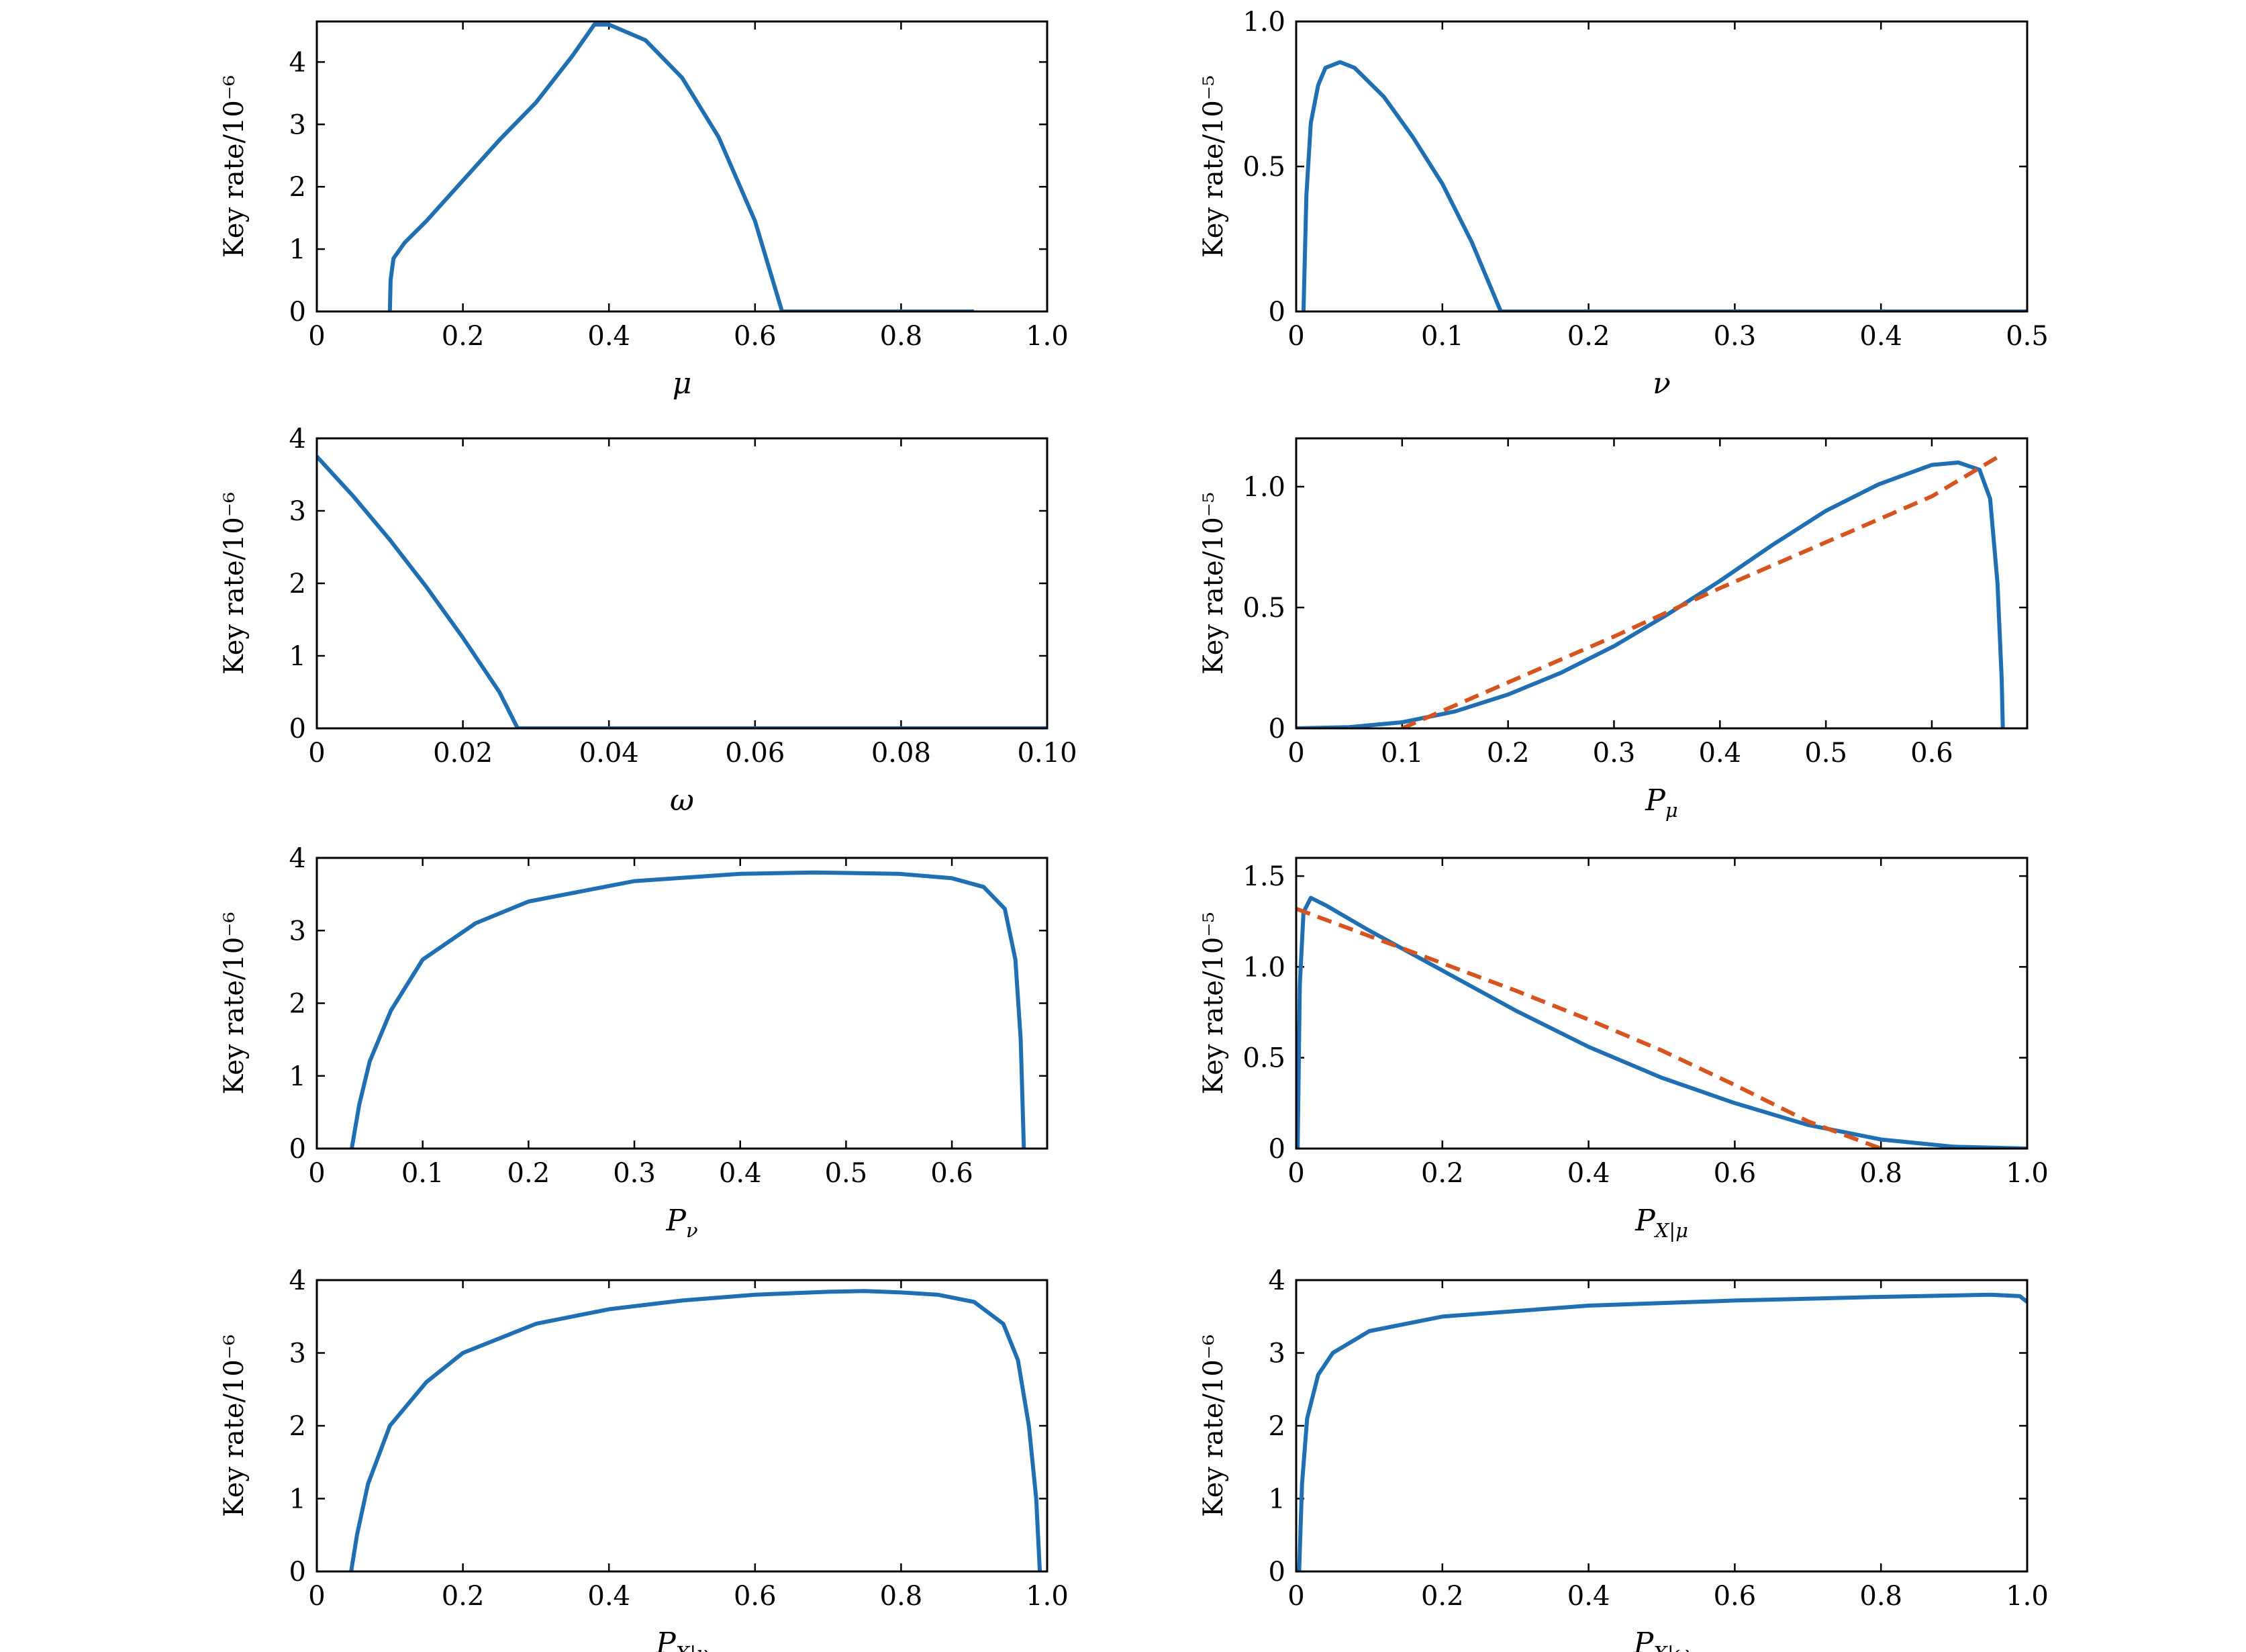 This screenshot has height=1652, width=2246. I want to click on chart-panel-2: 0 0.1 0.2 0.3 0.4 0.5 0 0.5 1.0 ν Key rate/10⁻⁵, so click(1624, 204).